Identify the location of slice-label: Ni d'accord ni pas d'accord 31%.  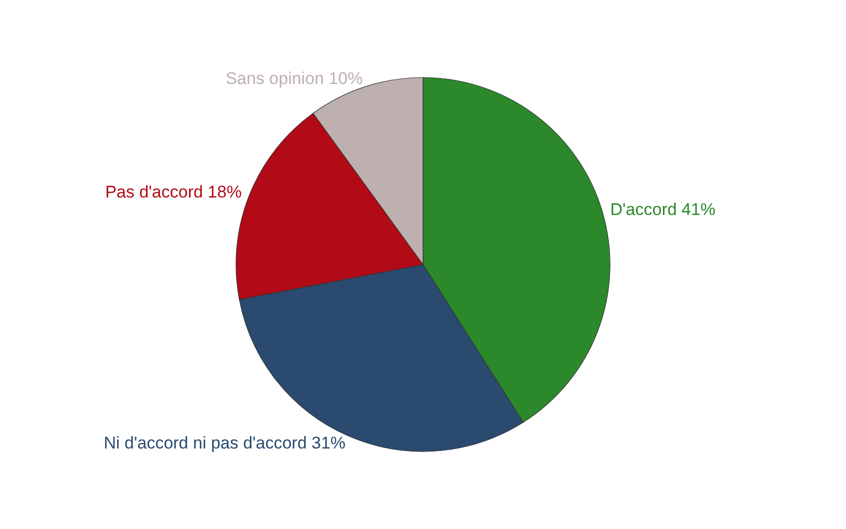
(225, 442).